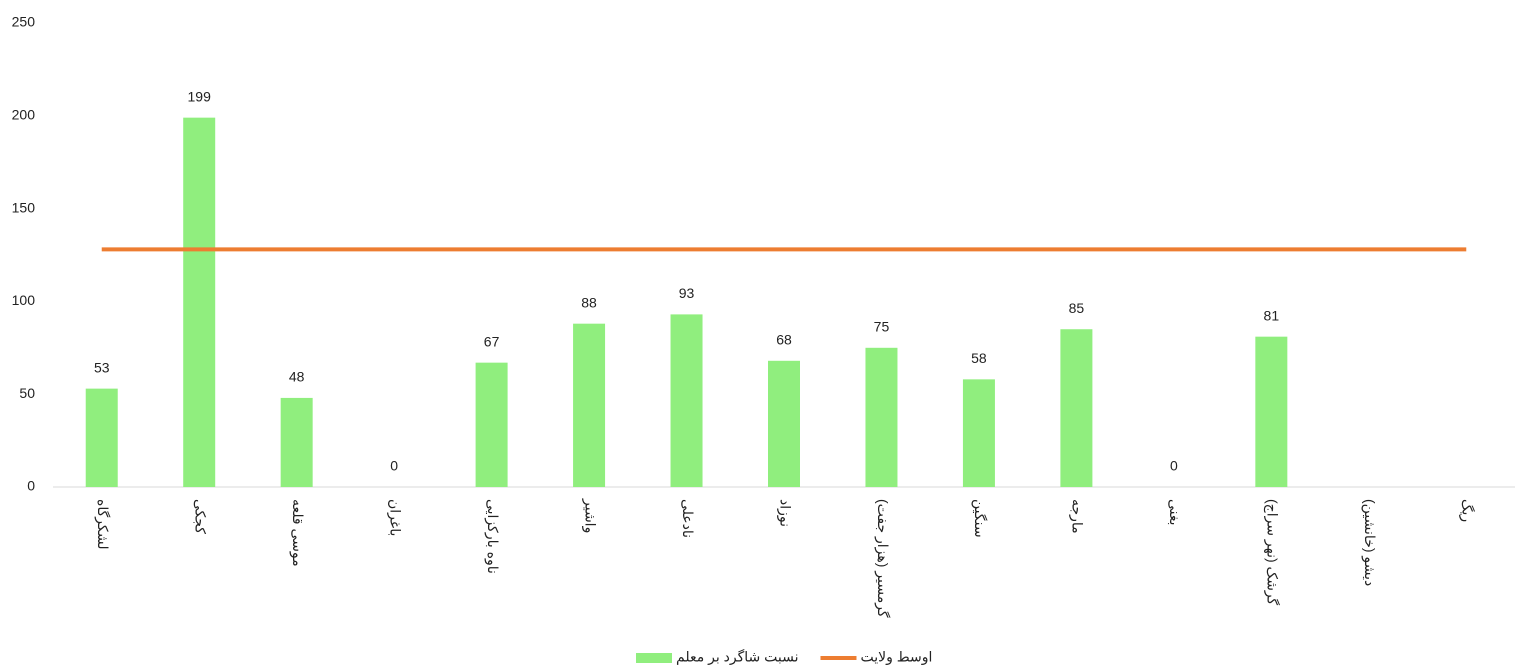  Describe the element at coordinates (1272, 552) in the screenshot. I see `x-tick-label: گرشک (نهر سراج)` at that location.